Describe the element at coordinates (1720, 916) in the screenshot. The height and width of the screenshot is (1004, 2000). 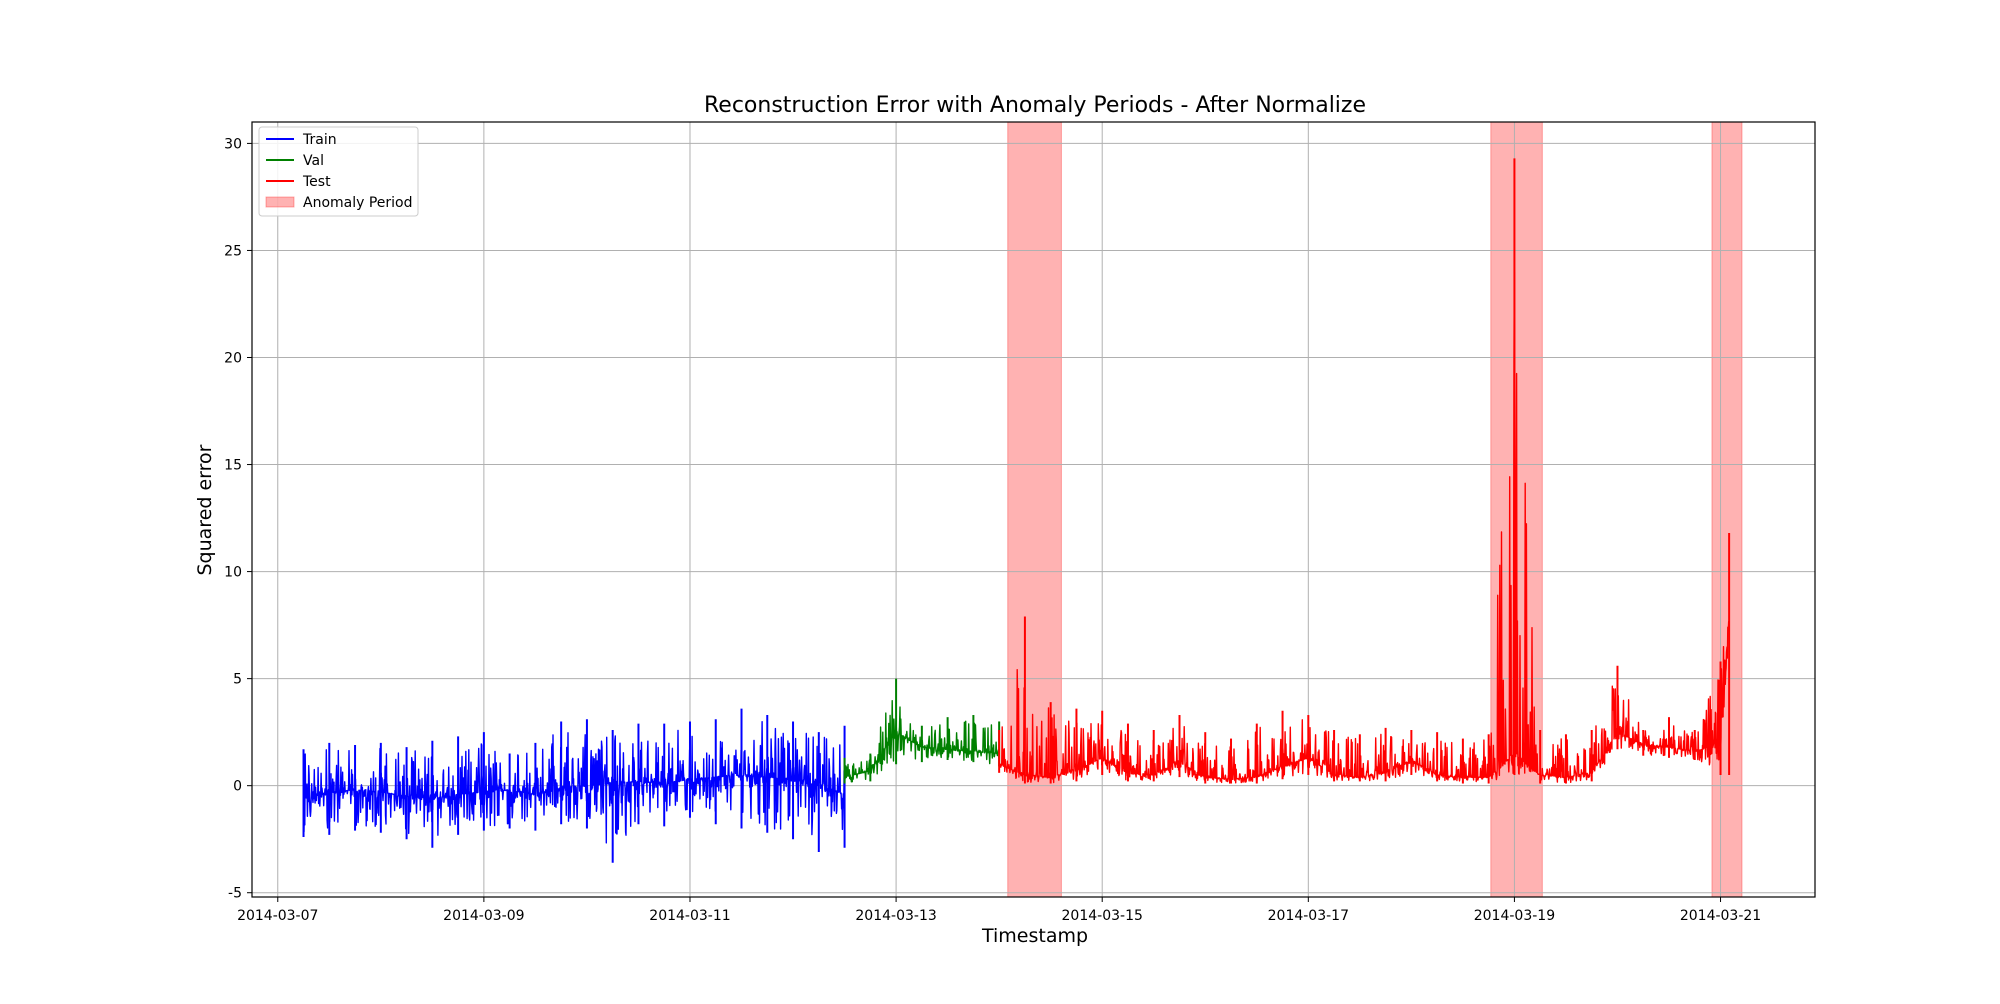
I see `x-tick-label-7: 2014-03-21` at that location.